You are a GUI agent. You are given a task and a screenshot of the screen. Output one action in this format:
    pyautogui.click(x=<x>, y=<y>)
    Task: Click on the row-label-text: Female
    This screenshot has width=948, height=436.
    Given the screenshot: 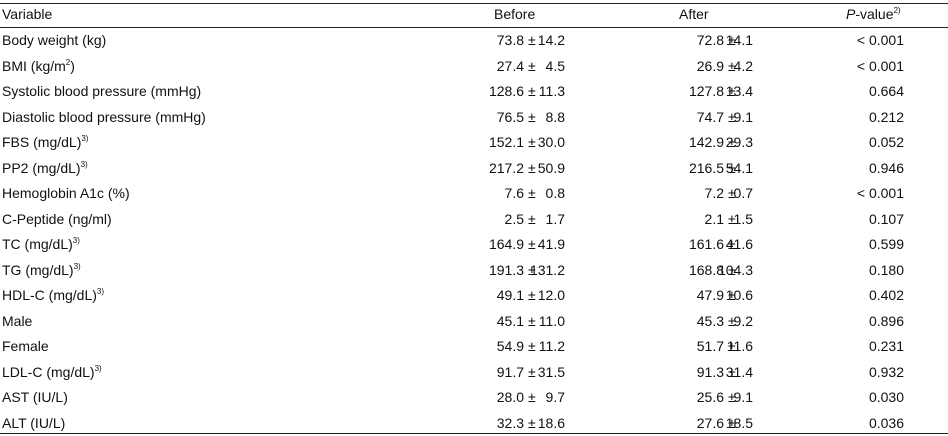 What is the action you would take?
    pyautogui.click(x=25, y=346)
    